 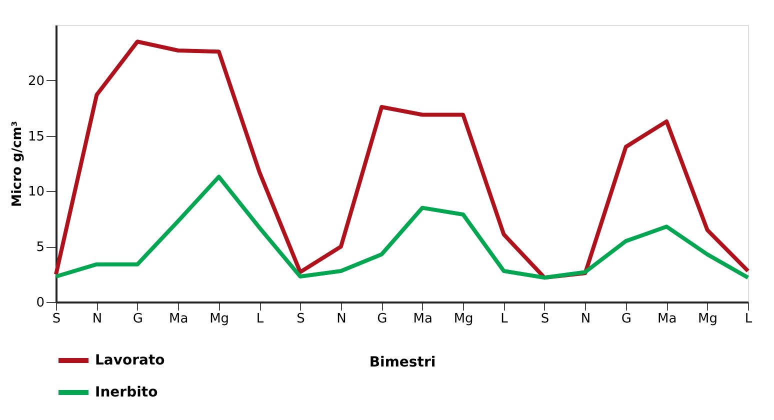 I want to click on y-tick-label: 10, so click(x=36, y=192).